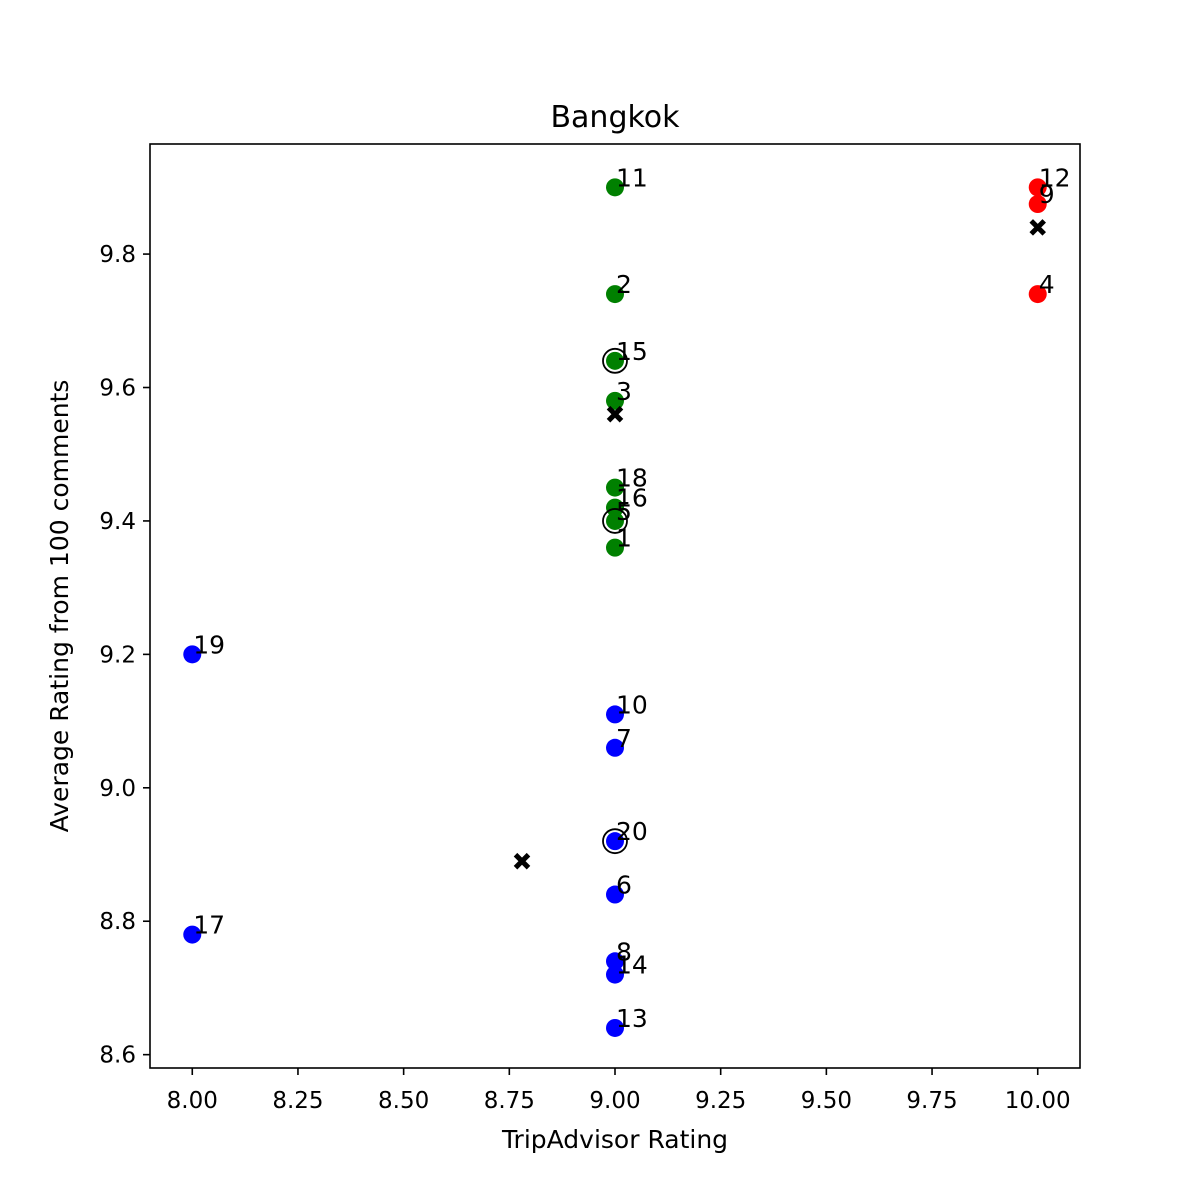 Image resolution: width=1200 pixels, height=1200 pixels. I want to click on point-label: 7, so click(624, 738).